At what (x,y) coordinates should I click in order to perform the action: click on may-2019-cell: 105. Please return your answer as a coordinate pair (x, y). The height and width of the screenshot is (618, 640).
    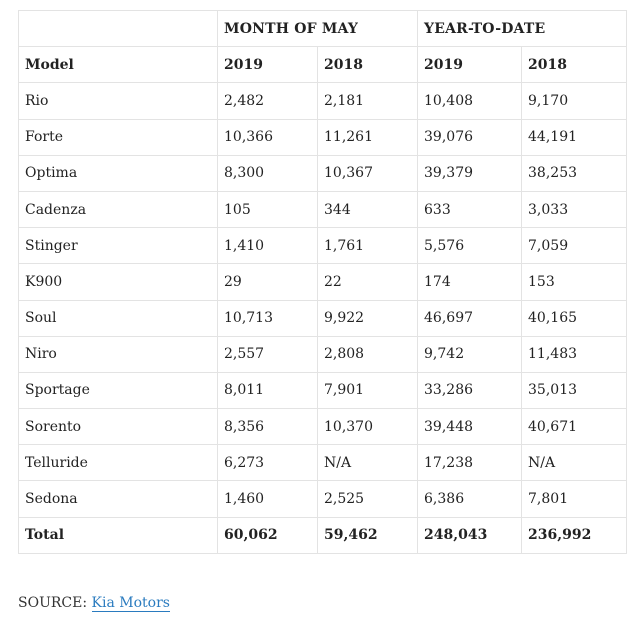
    Looking at the image, I should click on (267, 209).